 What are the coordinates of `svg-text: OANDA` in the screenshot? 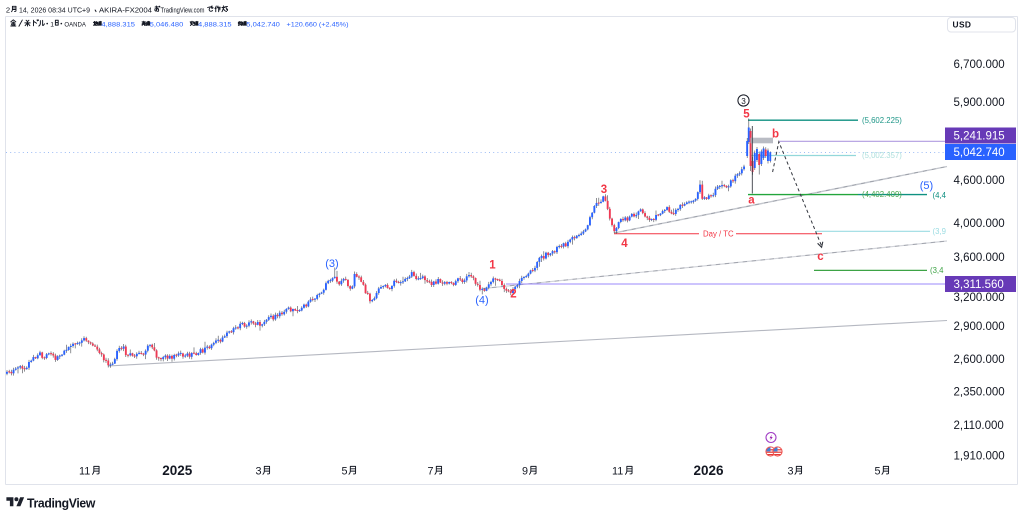 It's located at (75, 24).